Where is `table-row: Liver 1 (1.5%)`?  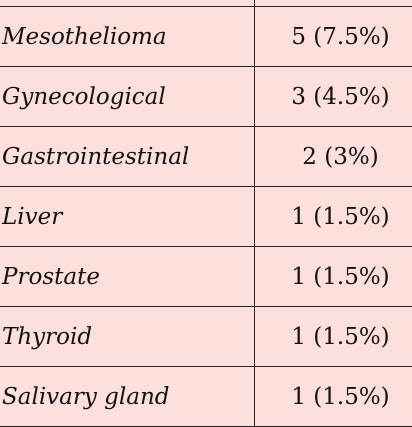 table-row: Liver 1 (1.5%) is located at coordinates (206, 217).